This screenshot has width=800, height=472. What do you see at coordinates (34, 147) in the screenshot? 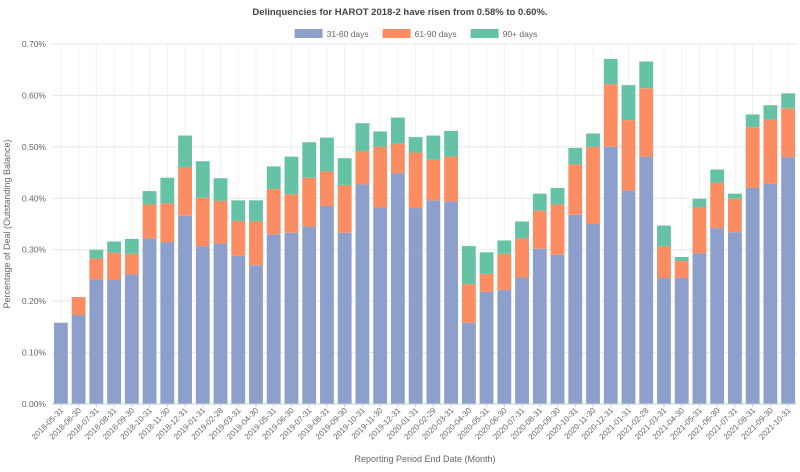
I see `y-tick-label: 0.50%` at bounding box center [34, 147].